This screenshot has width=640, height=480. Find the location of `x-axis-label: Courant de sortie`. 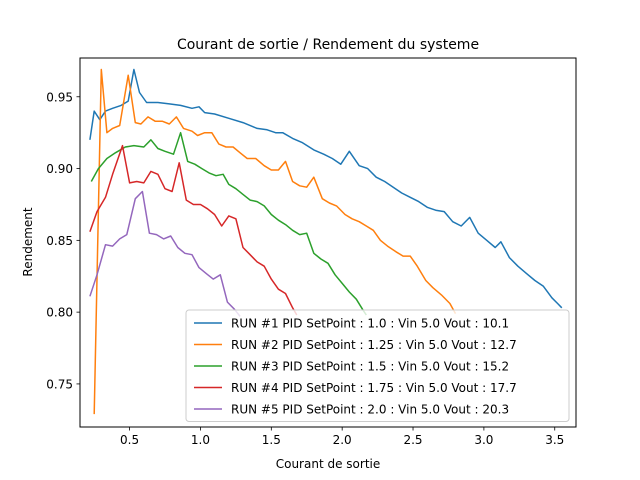

x-axis-label: Courant de sortie is located at coordinates (328, 464).